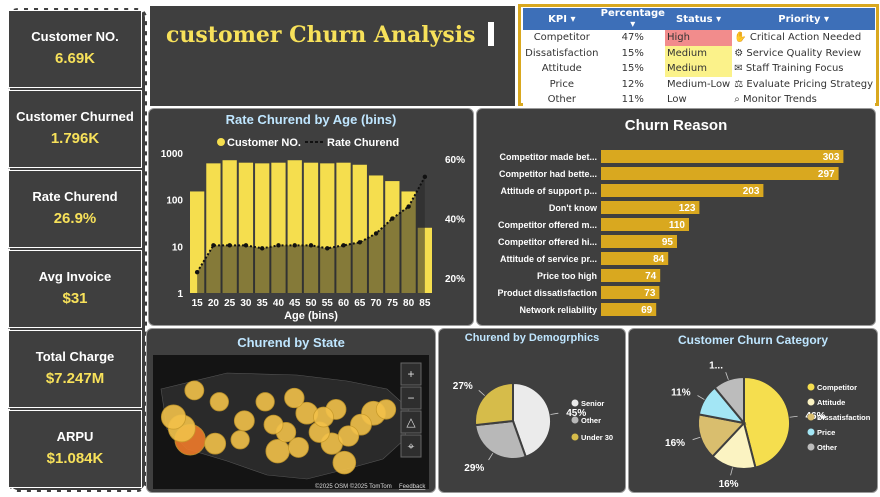 Image resolution: width=880 pixels, height=497 pixels. What do you see at coordinates (698, 84) in the screenshot?
I see `status-cell: Medium-Low` at bounding box center [698, 84].